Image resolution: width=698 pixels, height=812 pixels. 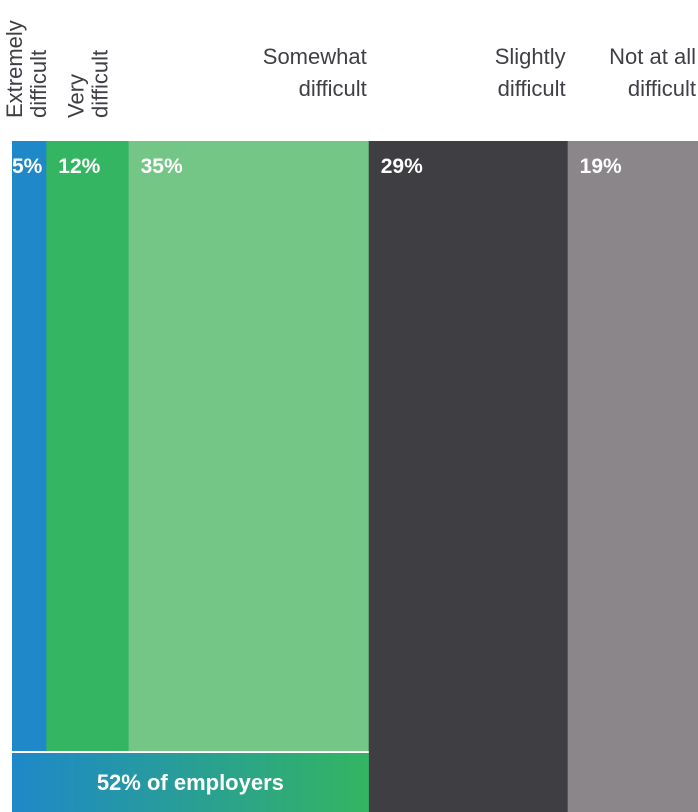 What do you see at coordinates (315, 72) in the screenshot?
I see `category-label-somewhat-difficult: Somewhat difficult` at bounding box center [315, 72].